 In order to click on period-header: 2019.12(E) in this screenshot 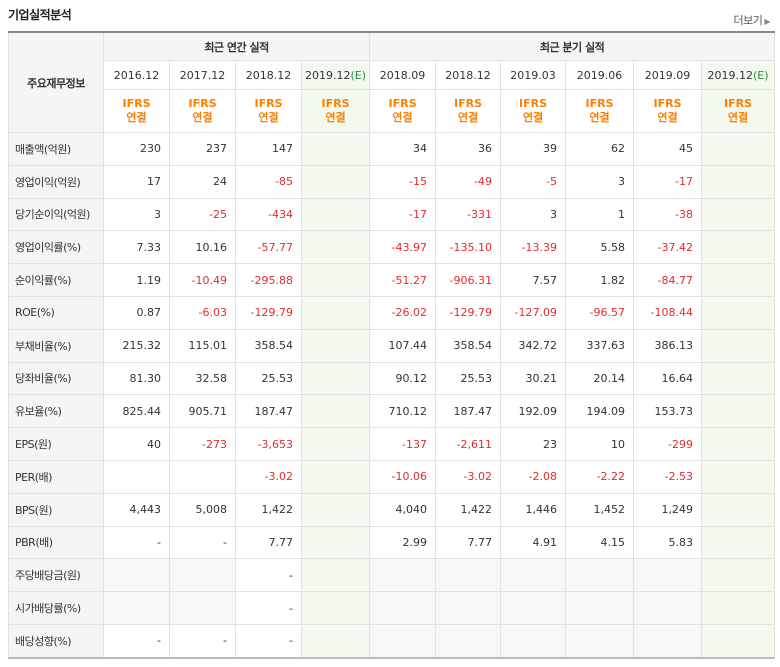, I will do `click(335, 75)`.